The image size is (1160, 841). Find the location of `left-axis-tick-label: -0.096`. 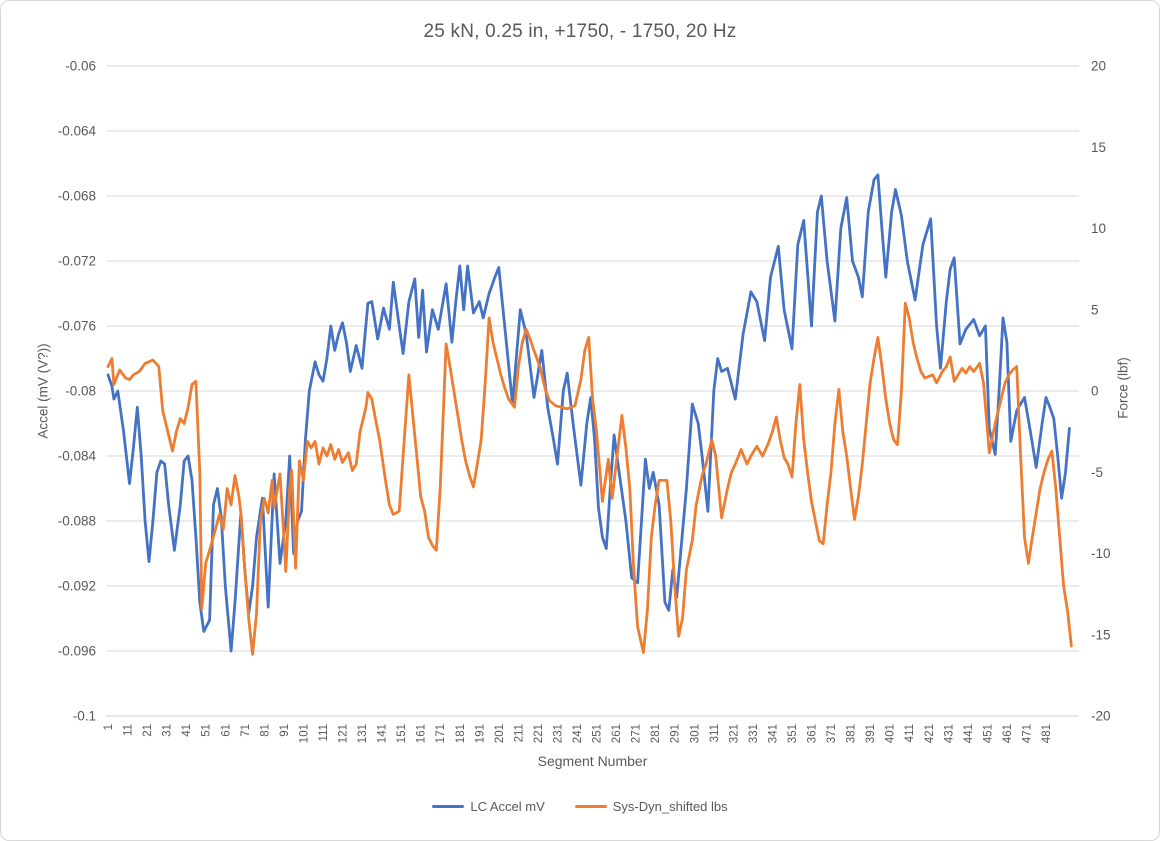

left-axis-tick-label: -0.096 is located at coordinates (77, 651).